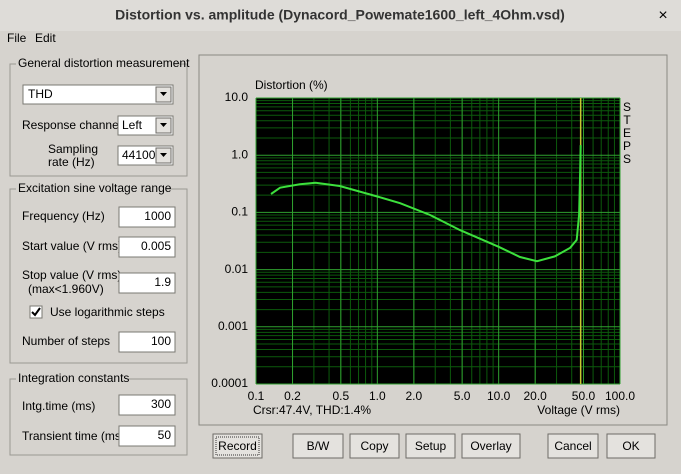 Image resolution: width=681 pixels, height=474 pixels. I want to click on x-tick-label: 10.0, so click(499, 396).